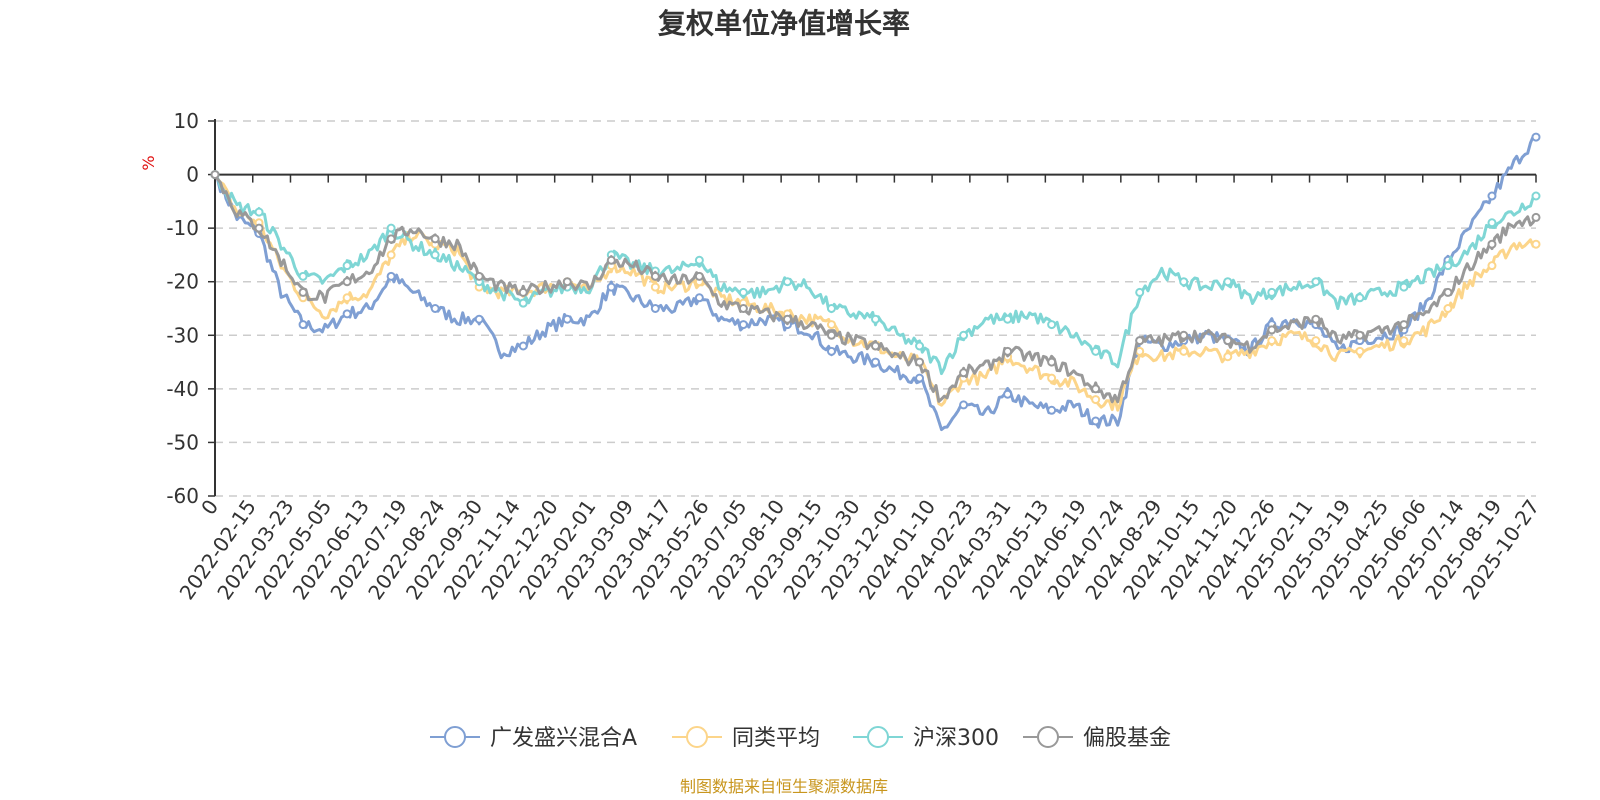  What do you see at coordinates (186, 121) in the screenshot?
I see `y-tick-label: 10` at bounding box center [186, 121].